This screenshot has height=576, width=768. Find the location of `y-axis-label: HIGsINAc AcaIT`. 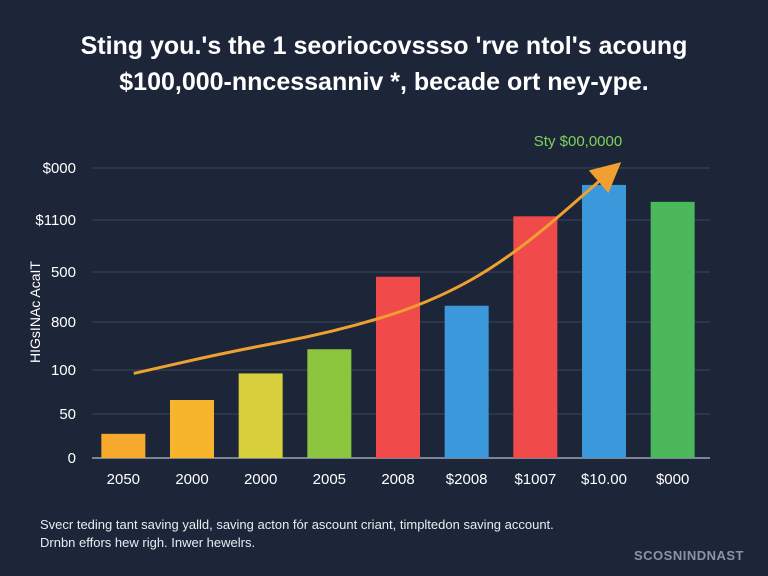

y-axis-label: HIGsINAc AcaIT is located at coordinates (35, 312).